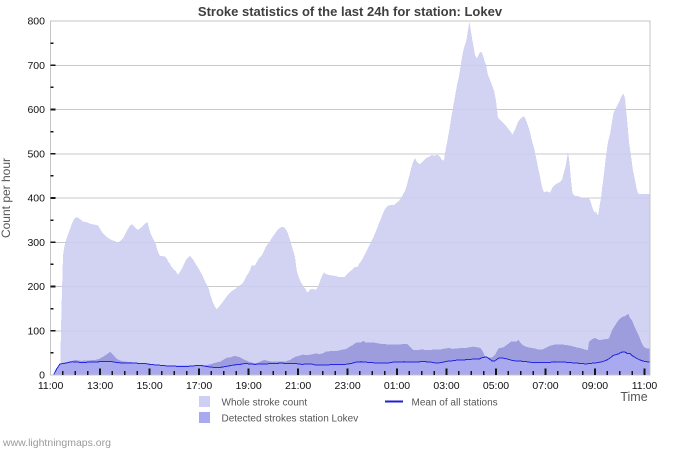 This screenshot has width=700, height=450. I want to click on svg-text: 01:00, so click(397, 386).